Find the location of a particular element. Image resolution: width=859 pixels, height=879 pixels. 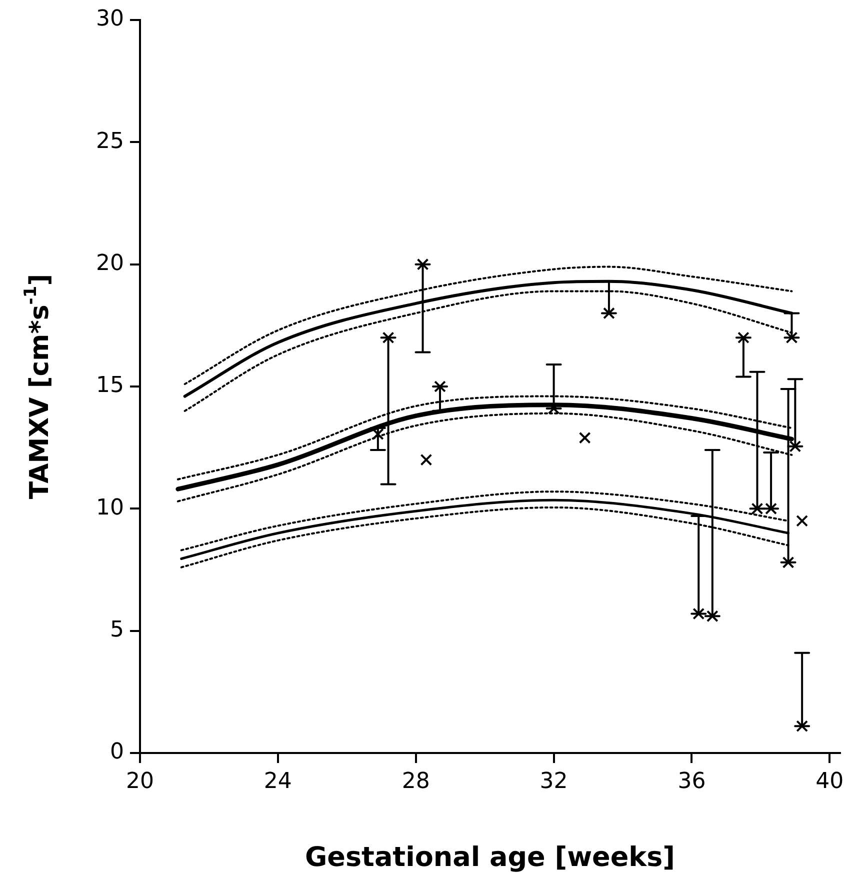

x-tick-label: 20 is located at coordinates (140, 781).